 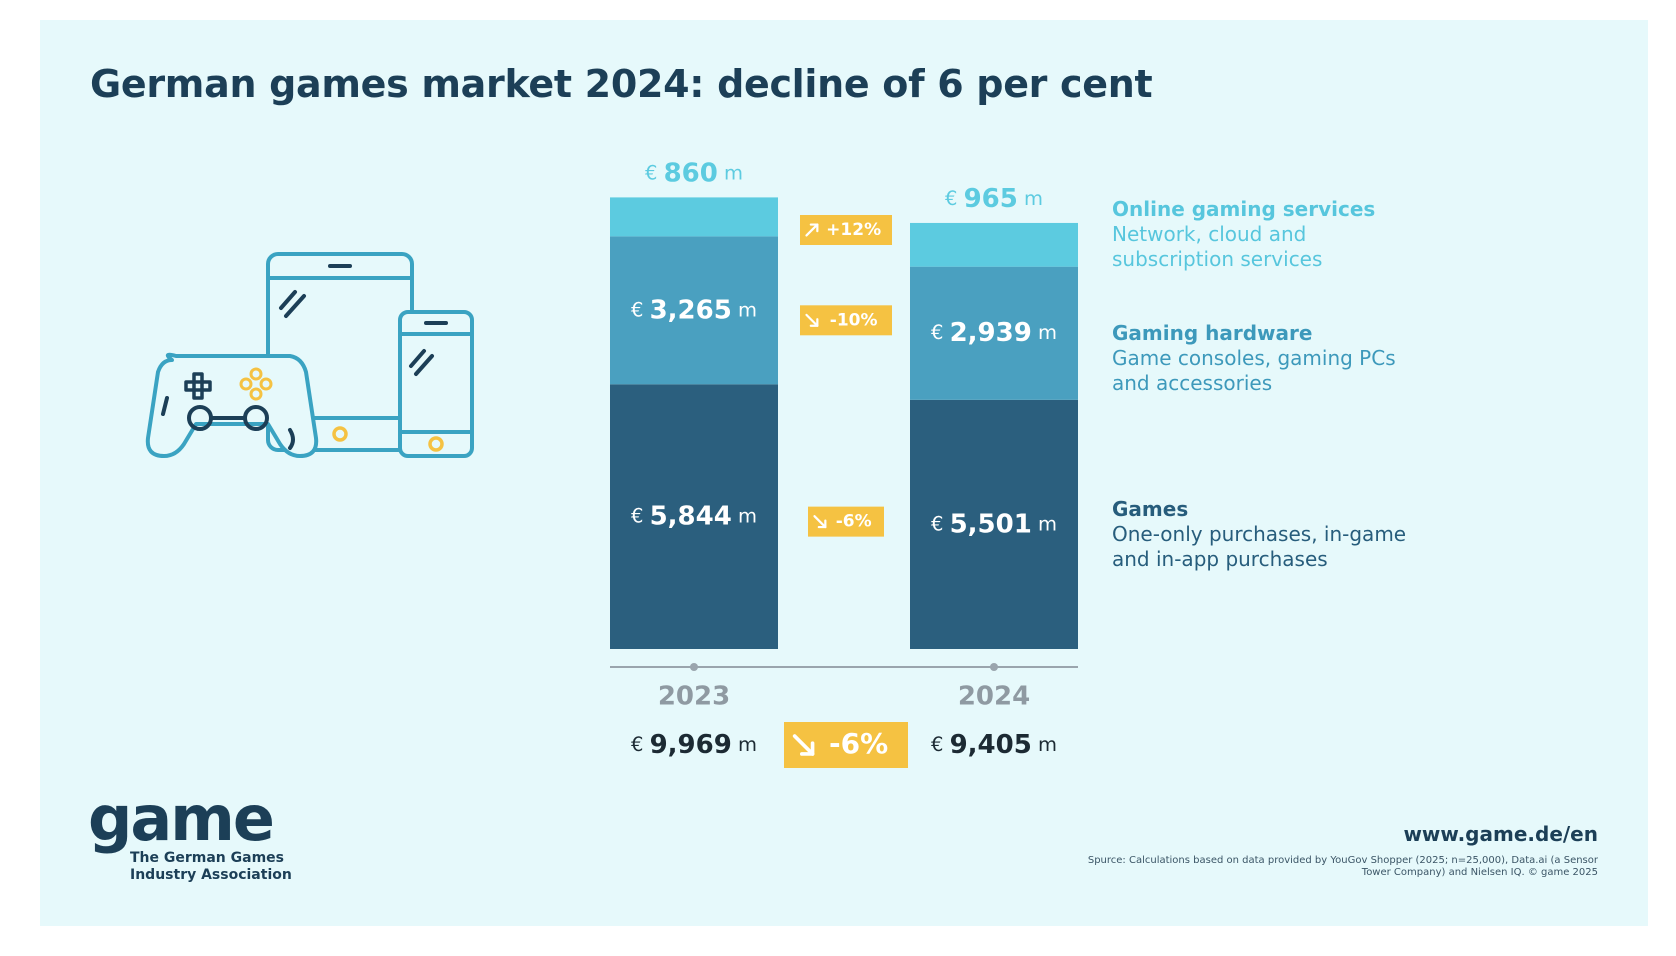 I want to click on arrow-up-right-icon, so click(x=812, y=230).